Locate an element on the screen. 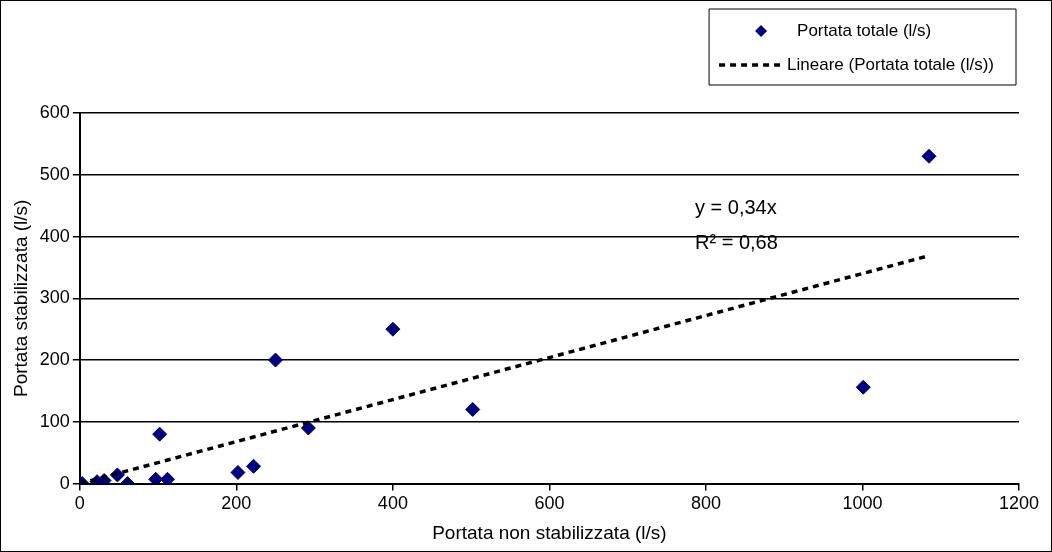 The width and height of the screenshot is (1052, 552). legend-label: Lineare (Portata totale (l/s)) is located at coordinates (890, 64).